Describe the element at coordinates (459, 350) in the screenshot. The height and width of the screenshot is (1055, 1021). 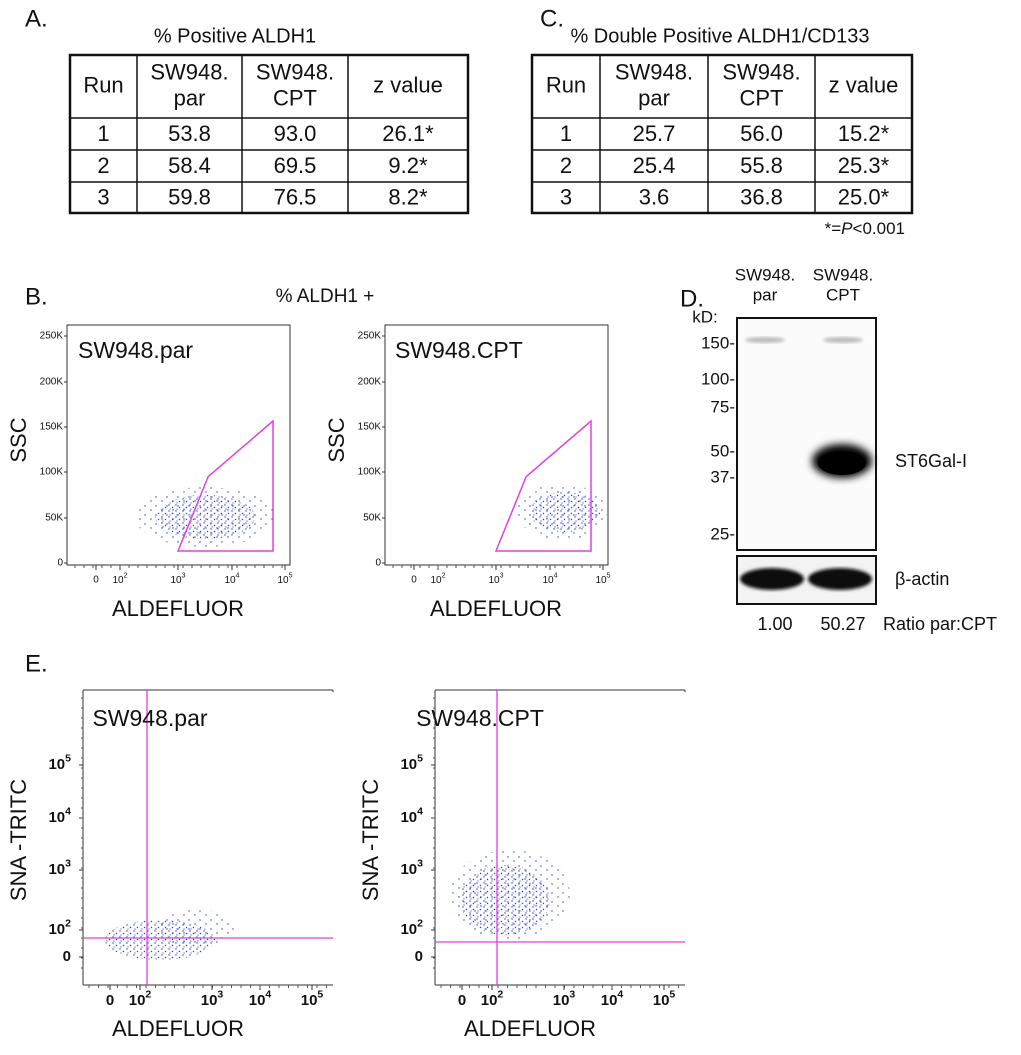
I see `plot-name: SW948.CPT` at that location.